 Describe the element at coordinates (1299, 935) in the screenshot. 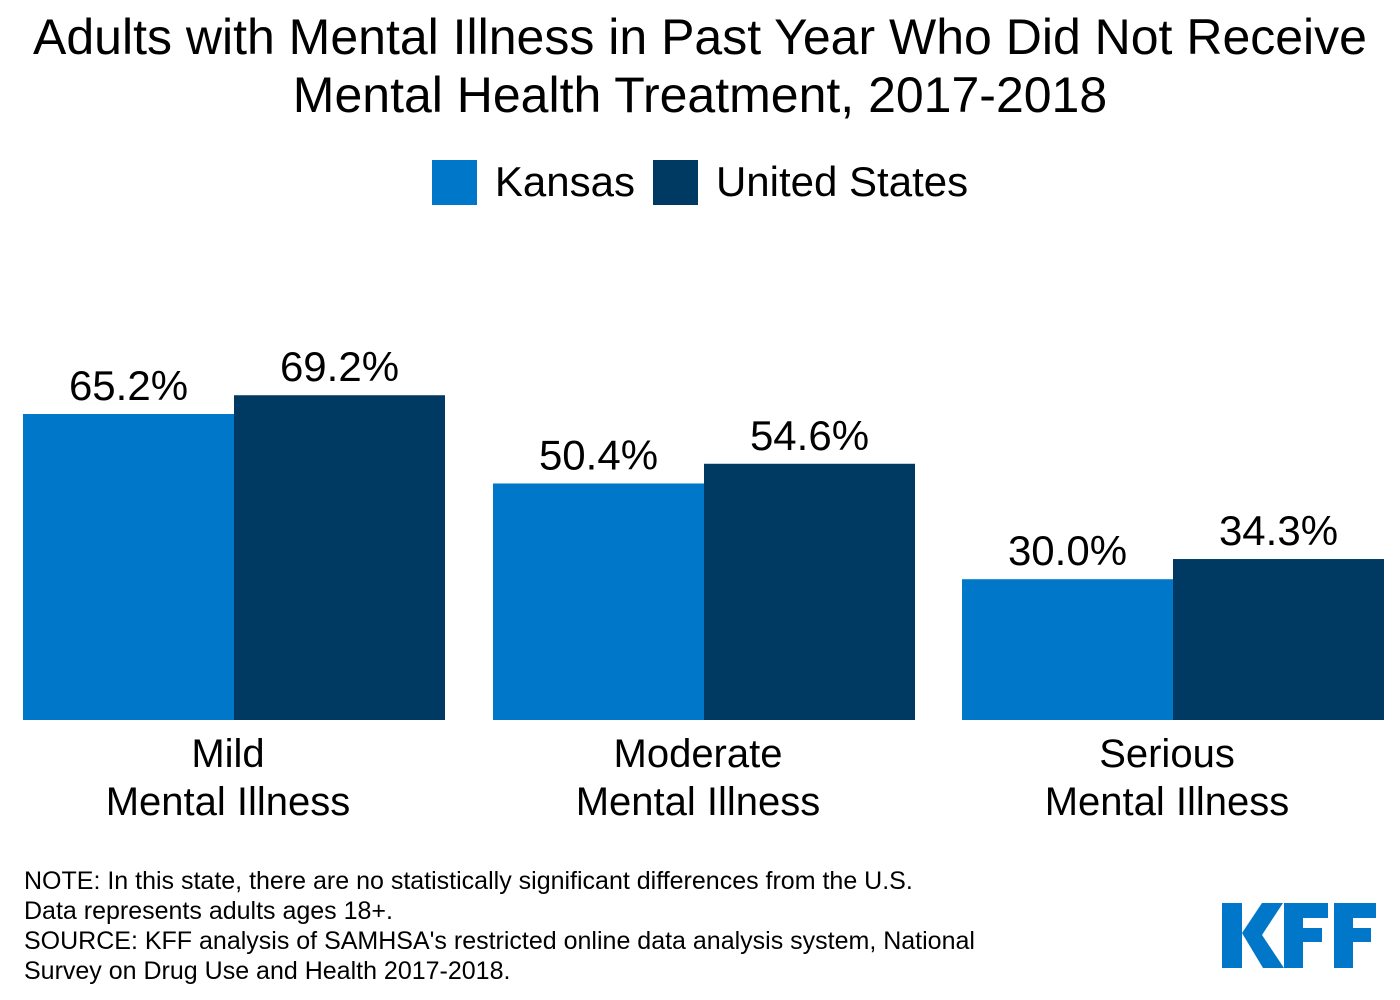

I see `kff-logo` at that location.